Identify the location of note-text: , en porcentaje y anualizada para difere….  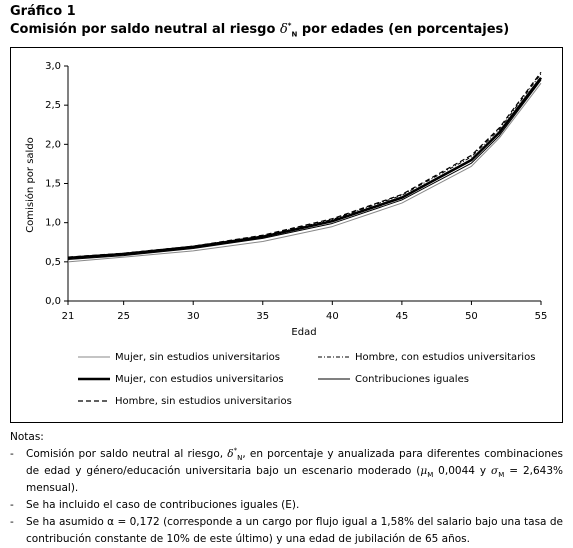
(294, 462).